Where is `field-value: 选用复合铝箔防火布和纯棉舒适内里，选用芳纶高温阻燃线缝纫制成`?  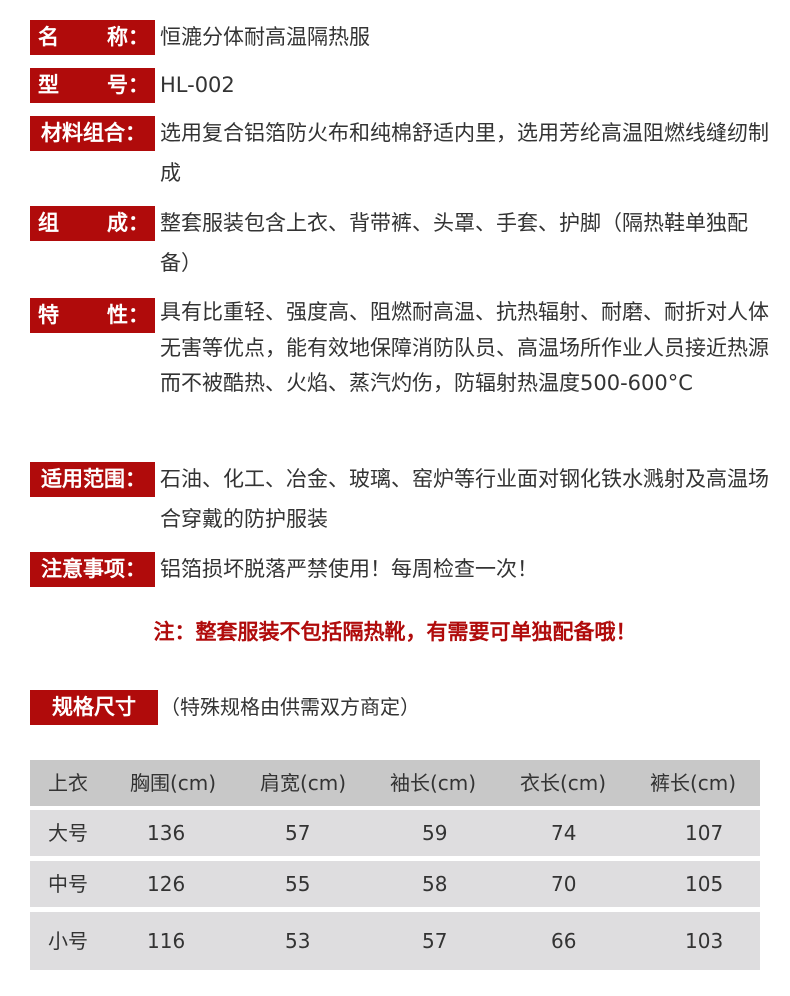
field-value: 选用复合铝箔防火布和纯棉舒适内里，选用芳纶高温阻燃线缝纫制成 is located at coordinates (464, 153).